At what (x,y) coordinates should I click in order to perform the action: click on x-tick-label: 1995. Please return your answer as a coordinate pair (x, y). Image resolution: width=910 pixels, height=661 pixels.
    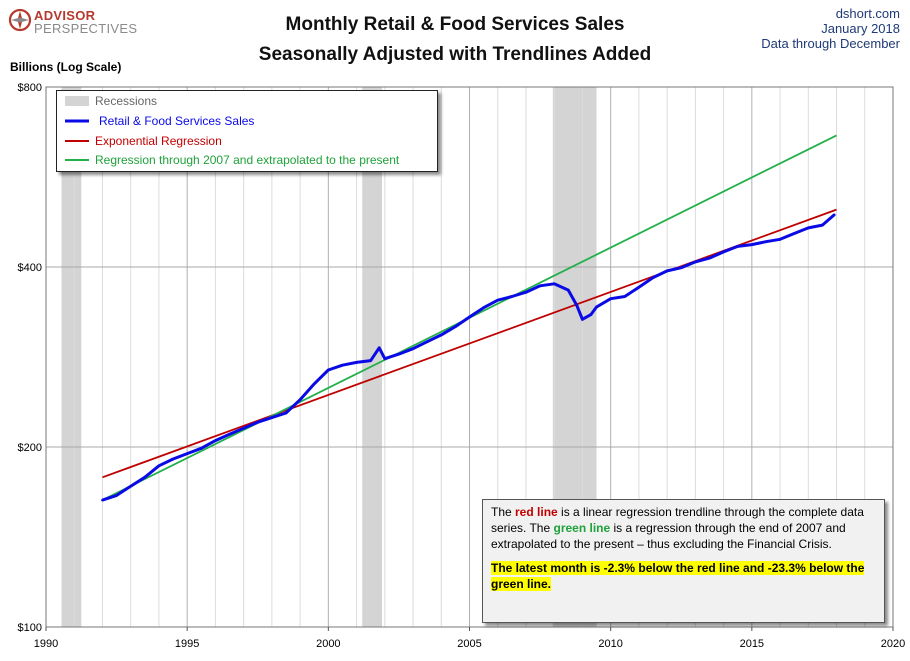
    Looking at the image, I should click on (187, 644).